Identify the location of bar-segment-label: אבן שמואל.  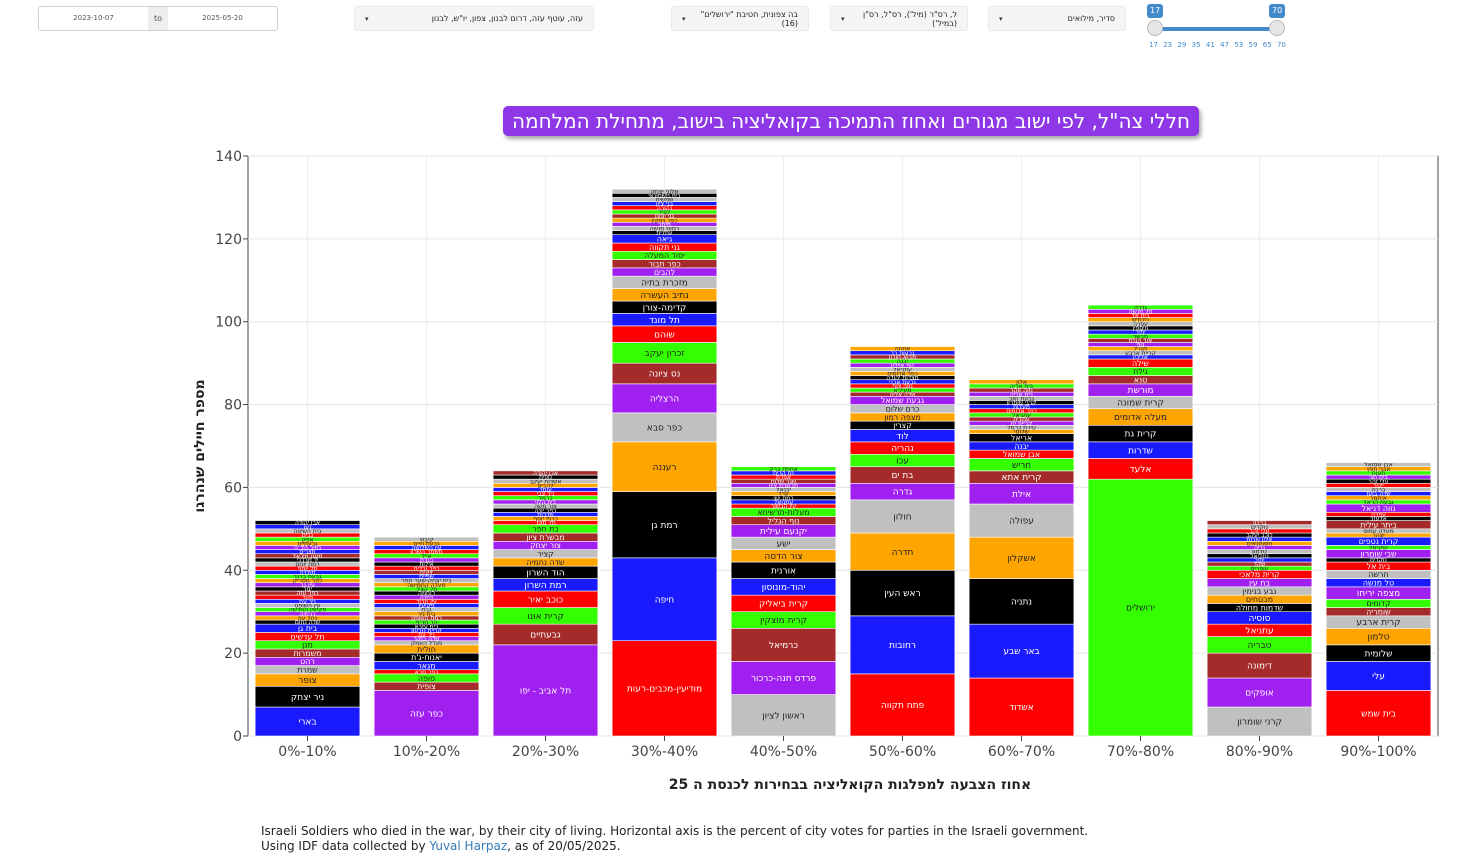
(1021, 454).